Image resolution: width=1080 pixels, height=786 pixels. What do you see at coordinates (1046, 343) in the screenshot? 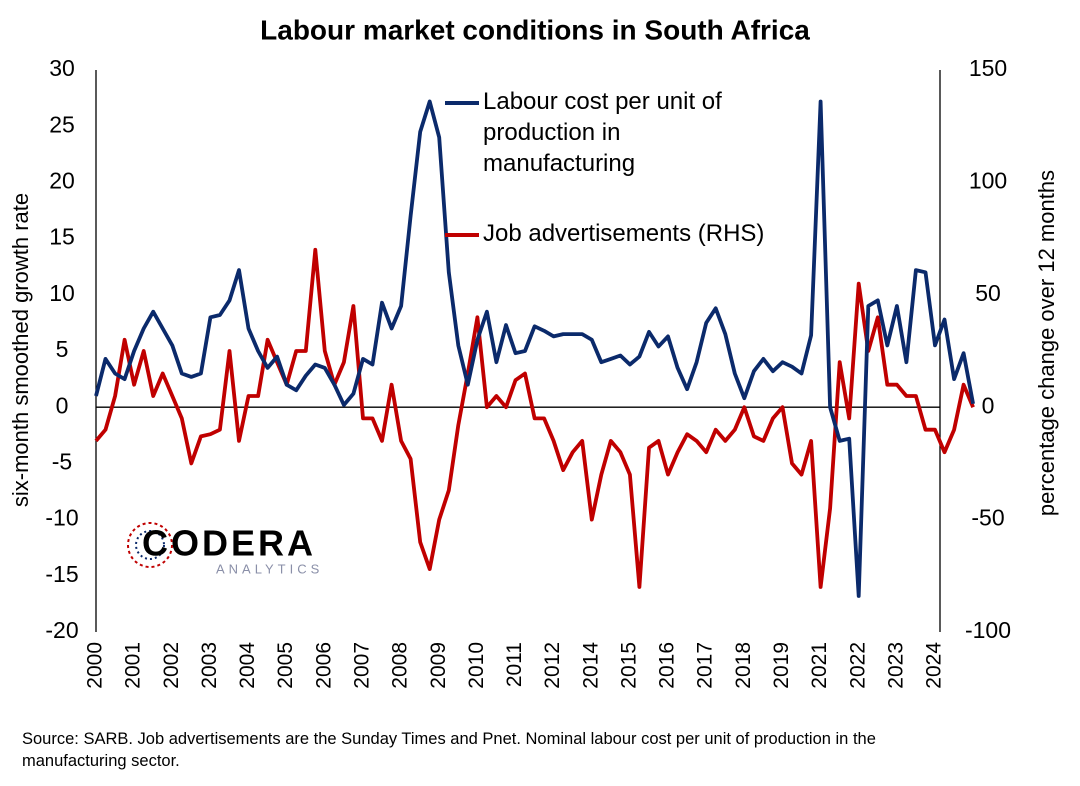
I see `y2-axis-label: percentage change over 12 months` at bounding box center [1046, 343].